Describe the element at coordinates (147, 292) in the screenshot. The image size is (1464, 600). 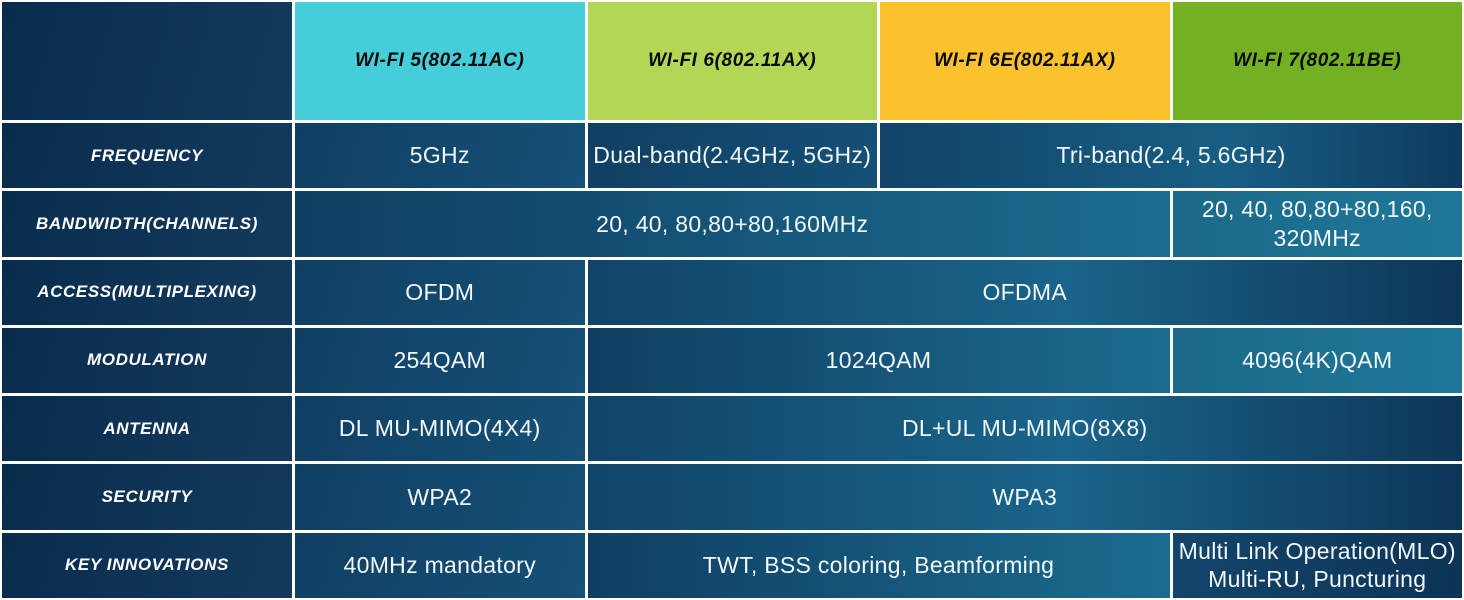
I see `row-label-access-multiplexing-: ACCESS(MULTIPLEXING)` at that location.